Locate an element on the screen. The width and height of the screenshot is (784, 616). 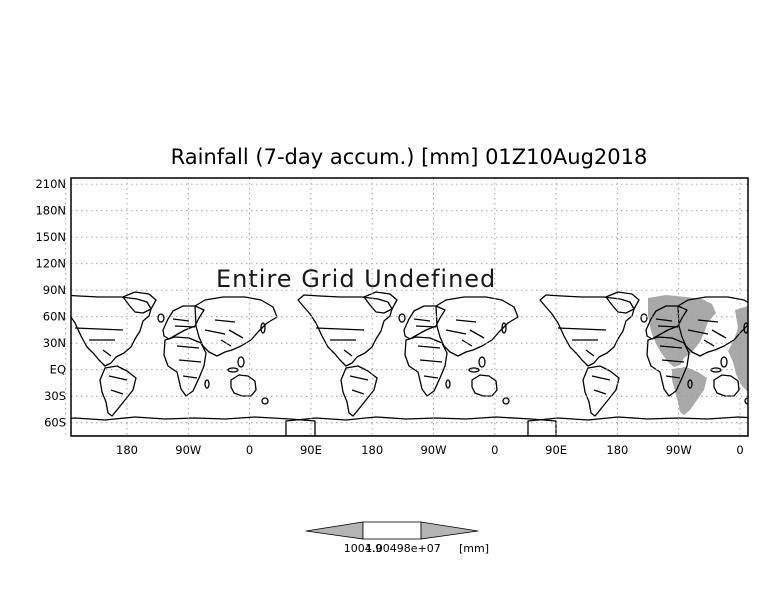
colorbar-unit: [mm] is located at coordinates (474, 548).